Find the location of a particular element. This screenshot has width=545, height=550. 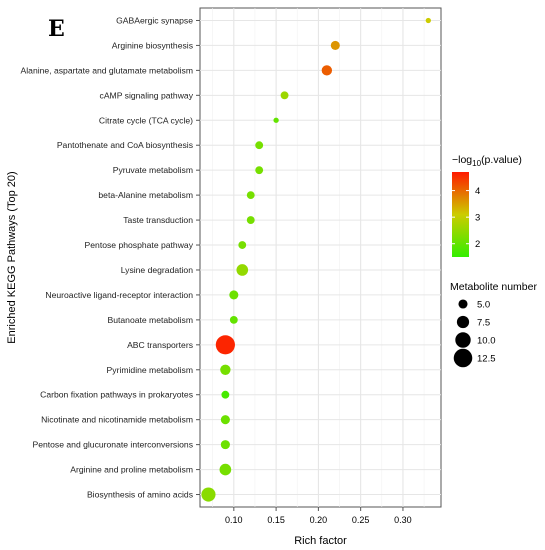

x-tick-label: 0.20 is located at coordinates (319, 520).